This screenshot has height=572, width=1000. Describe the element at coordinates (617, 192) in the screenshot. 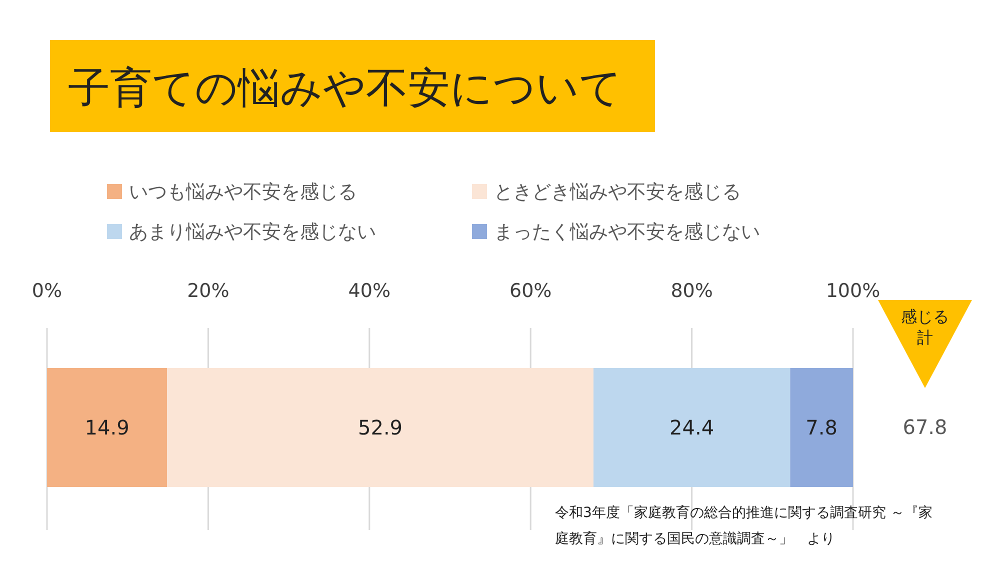

I see `legend-label: ときどき悩みや不安を感じる` at that location.